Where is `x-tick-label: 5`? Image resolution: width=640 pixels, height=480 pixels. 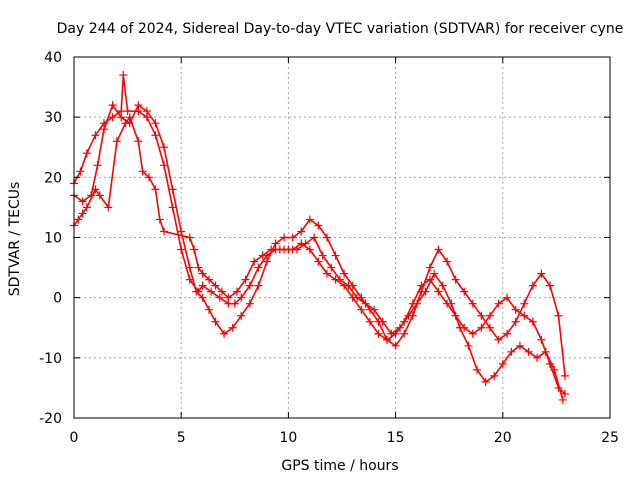
x-tick-label: 5 is located at coordinates (181, 438).